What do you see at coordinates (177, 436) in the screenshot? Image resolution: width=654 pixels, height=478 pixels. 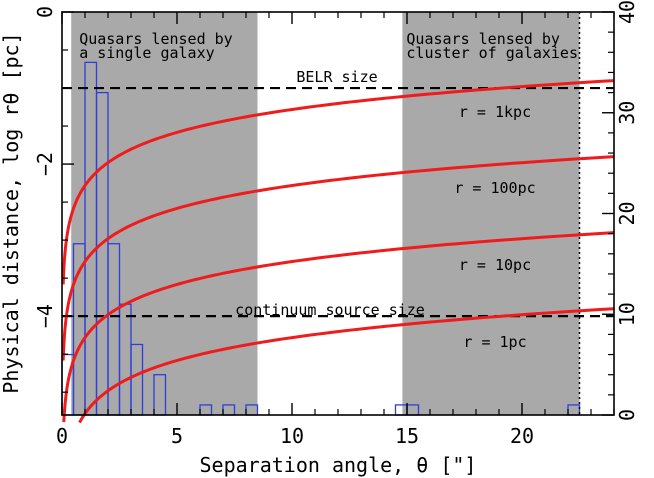 I see `x-tick-label: 5` at bounding box center [177, 436].